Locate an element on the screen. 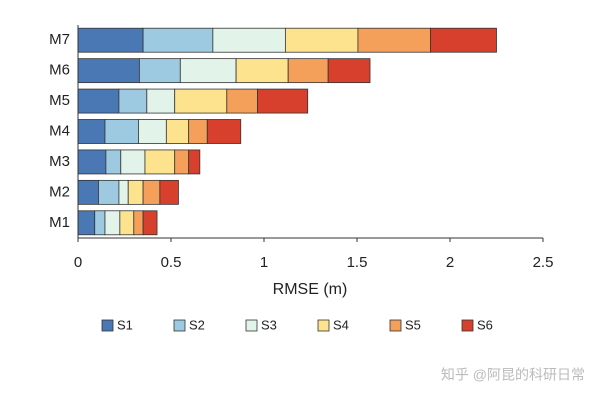 The height and width of the screenshot is (400, 600). y-tick-label: M7 is located at coordinates (59, 39).